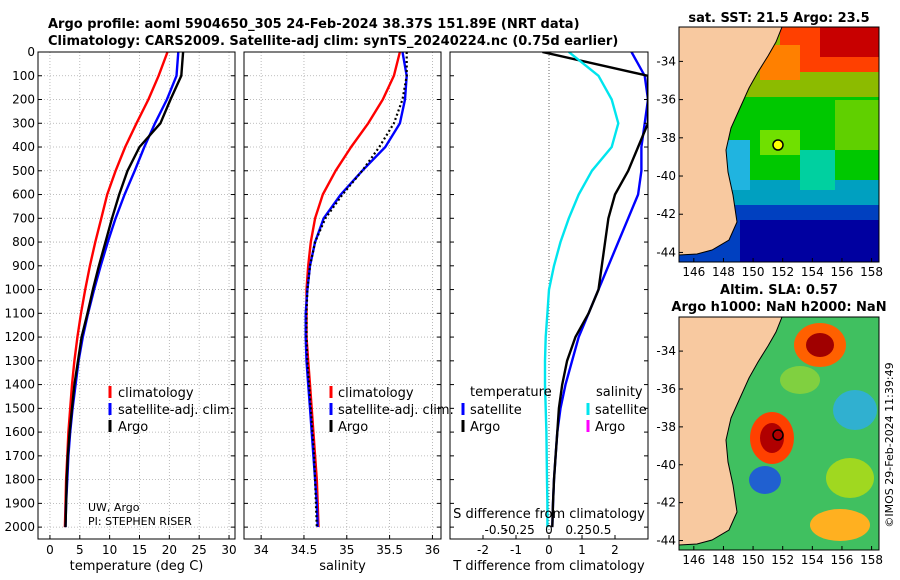  Describe the element at coordinates (778, 18) in the screenshot. I see `sst-map-title: sat. SST: 21.5 Argo: 23.5` at that location.